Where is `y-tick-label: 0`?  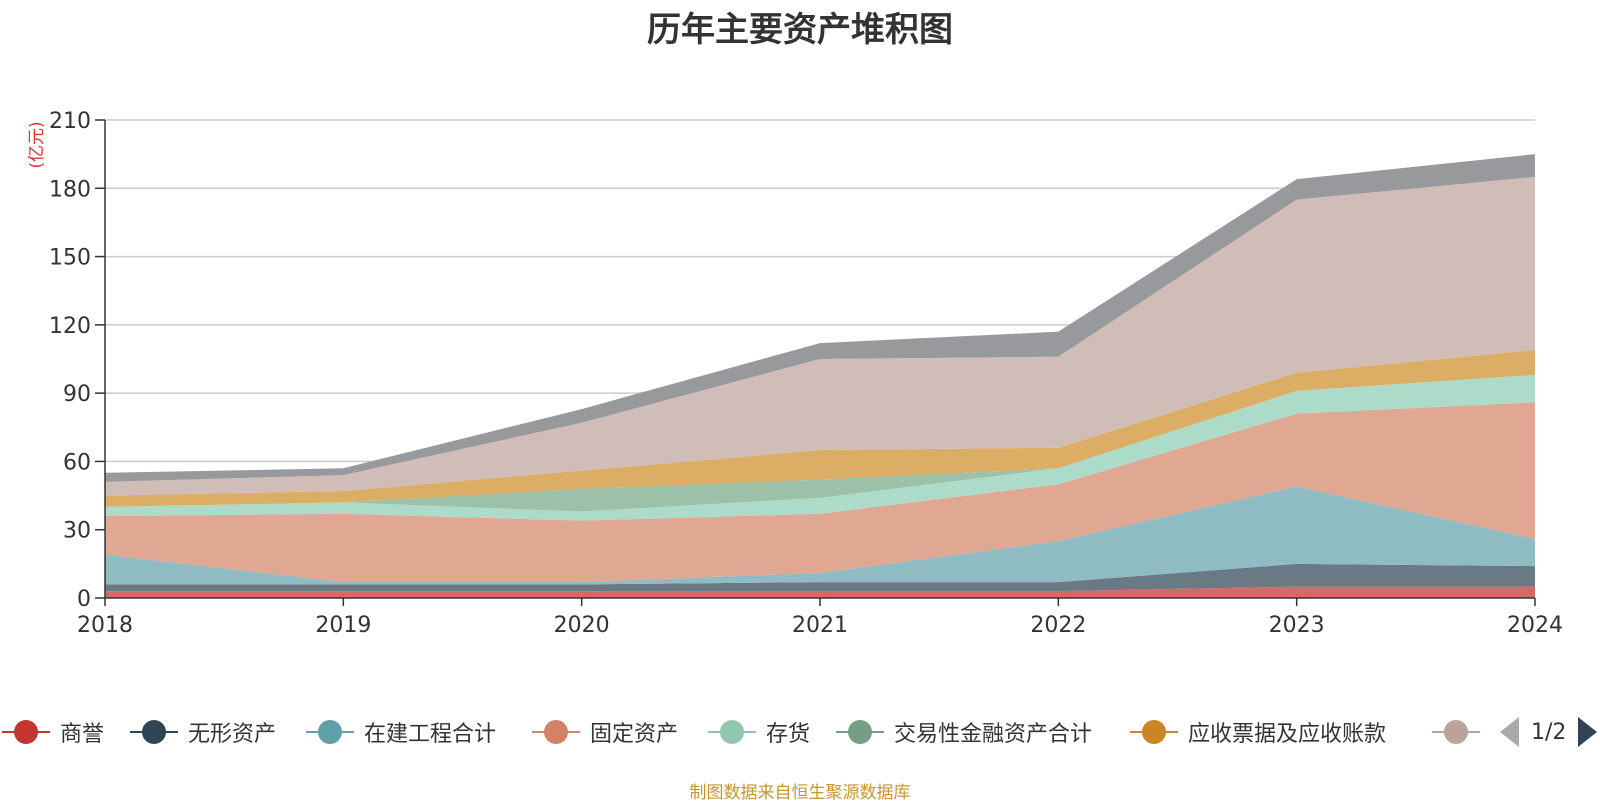
y-tick-label: 0 is located at coordinates (84, 599).